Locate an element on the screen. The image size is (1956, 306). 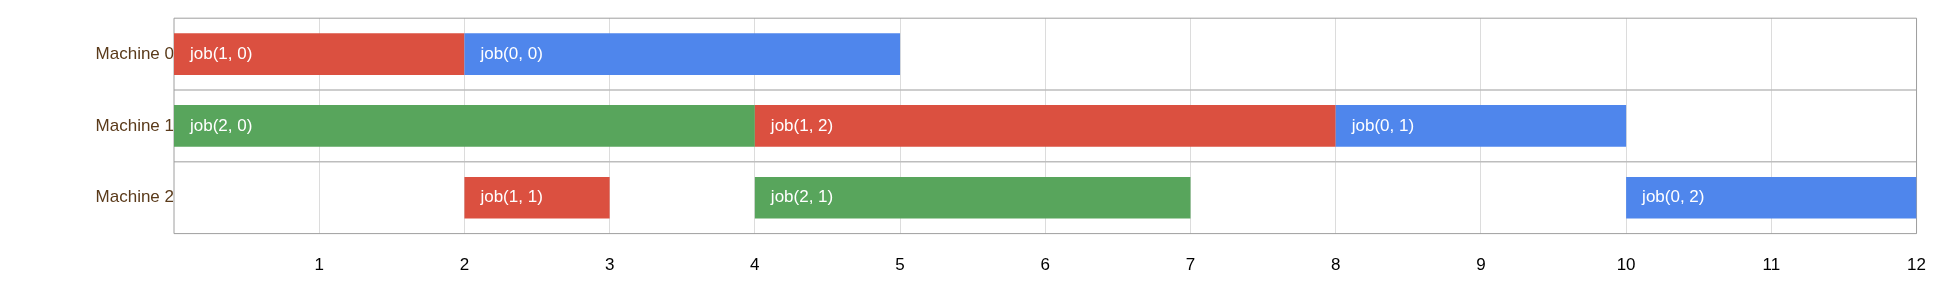
x-tick-label: 6 is located at coordinates (1045, 265).